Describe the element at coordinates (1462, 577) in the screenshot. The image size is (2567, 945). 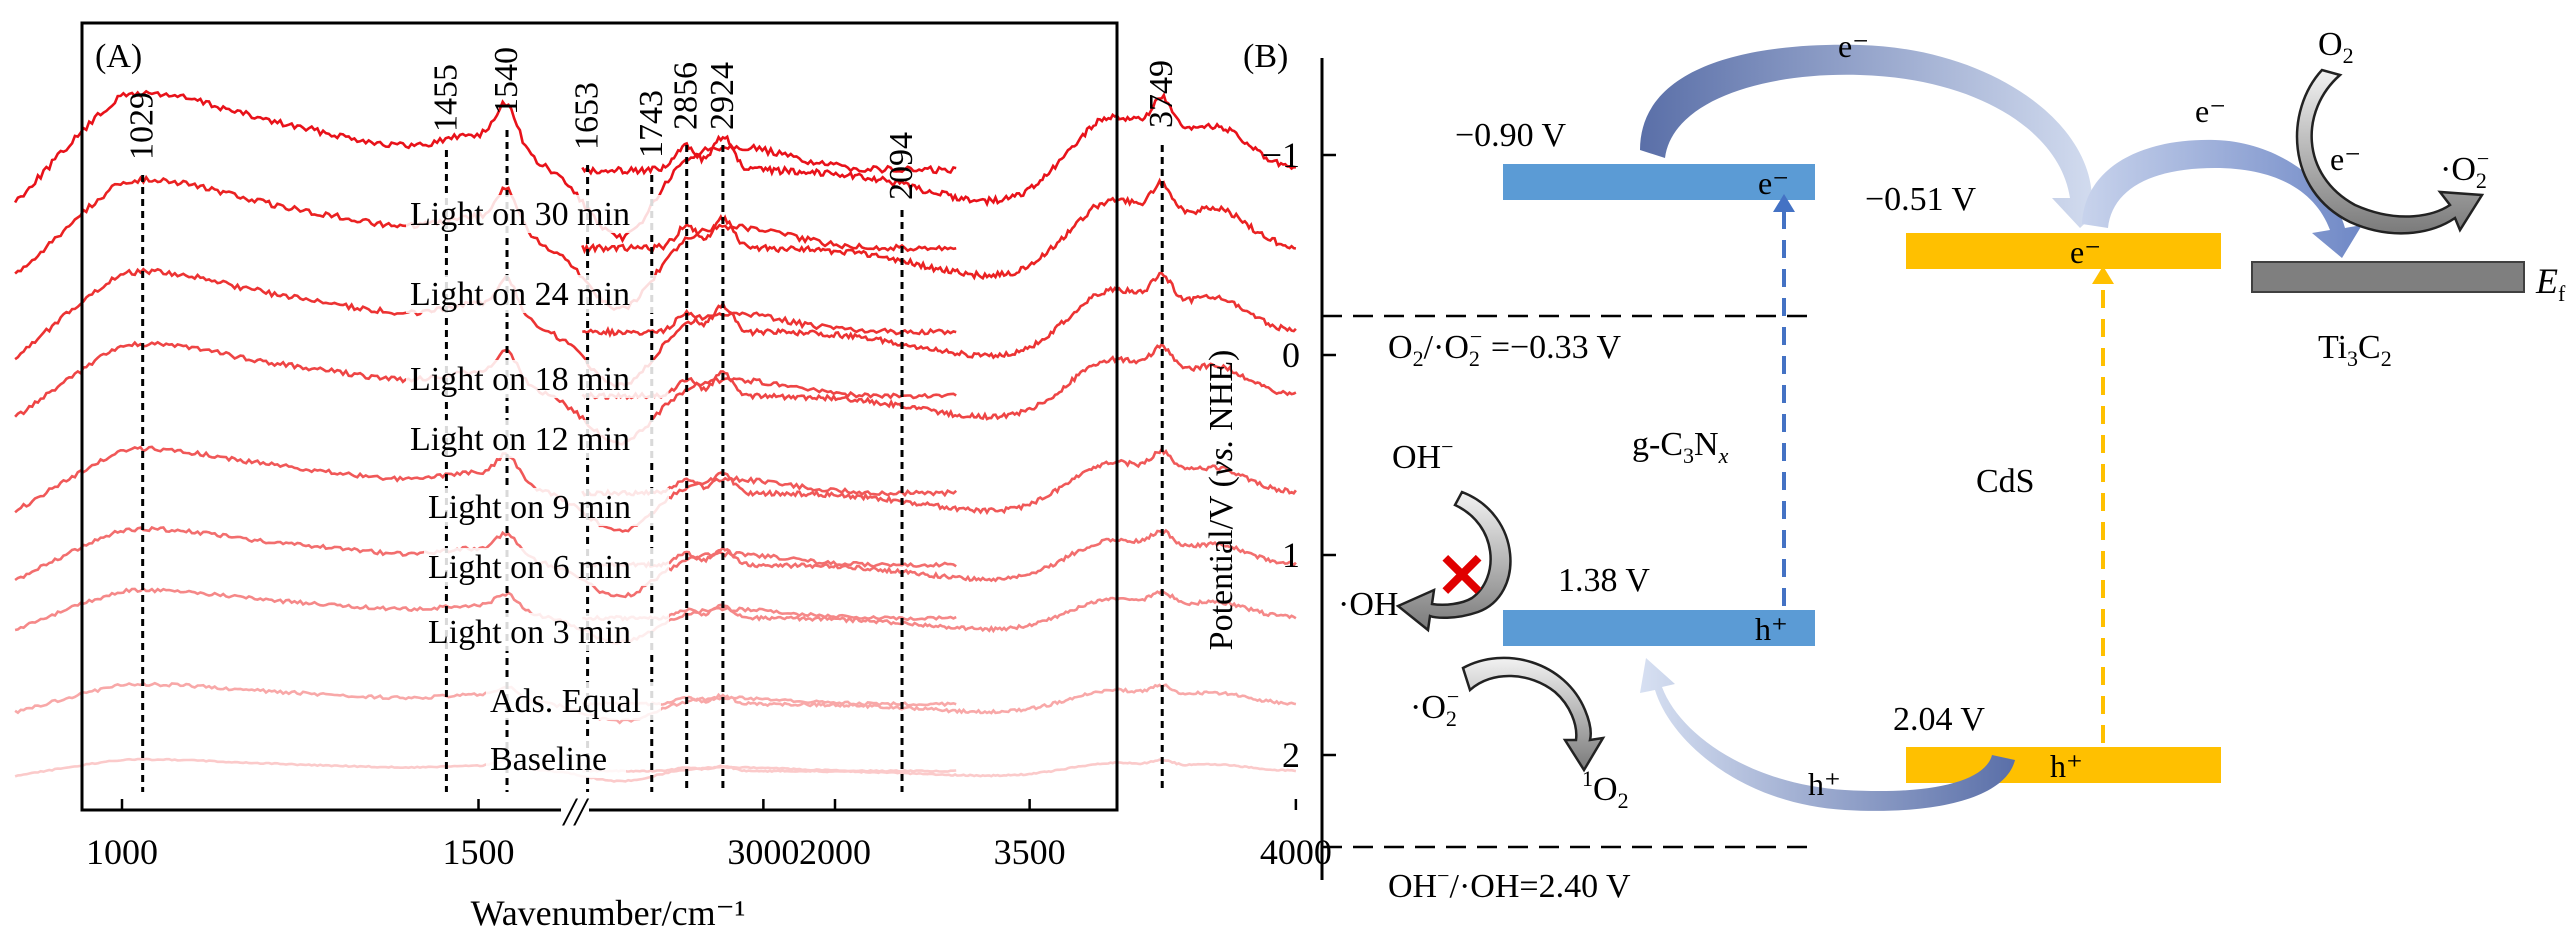
I see `oh-blocked-mark: ✕` at that location.